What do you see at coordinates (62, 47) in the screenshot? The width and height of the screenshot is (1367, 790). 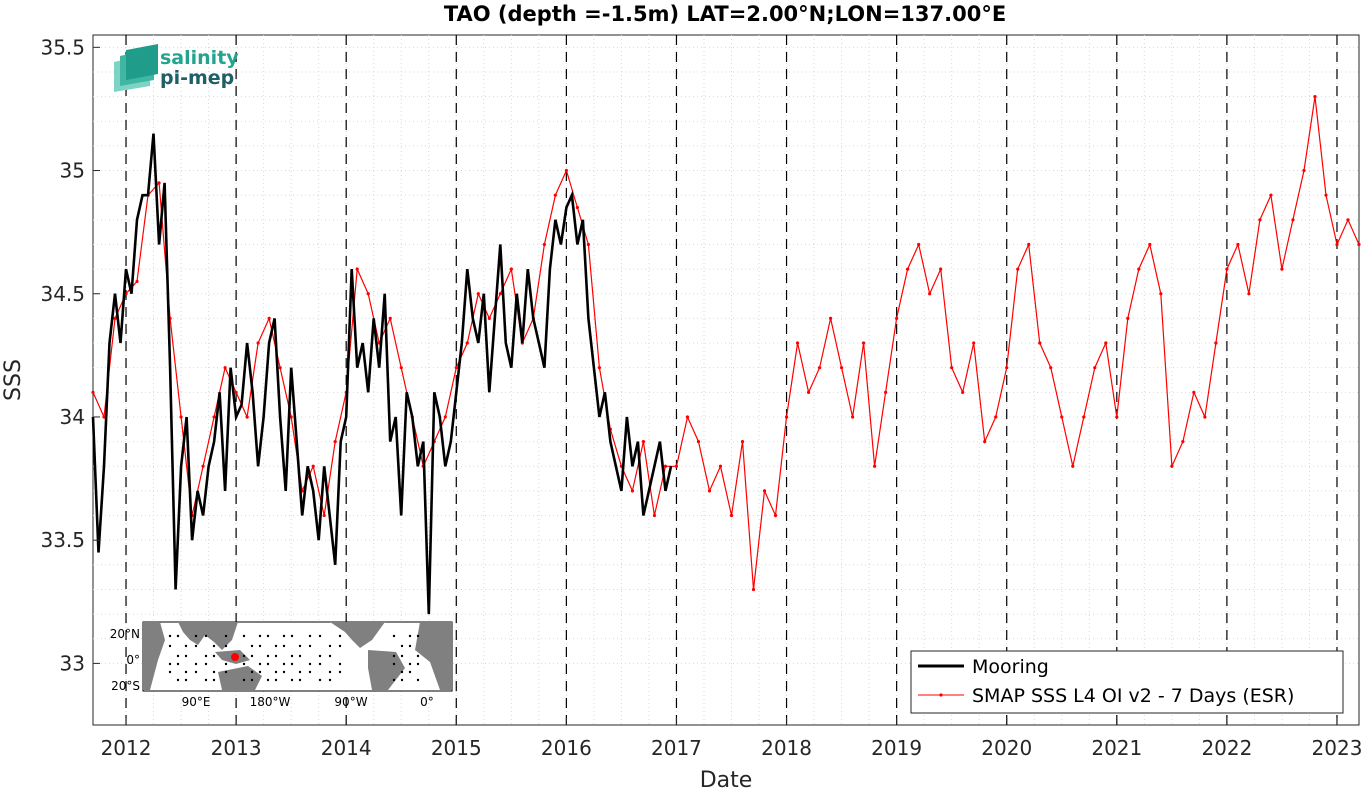 I see `y-tick-label: 35.5` at bounding box center [62, 47].